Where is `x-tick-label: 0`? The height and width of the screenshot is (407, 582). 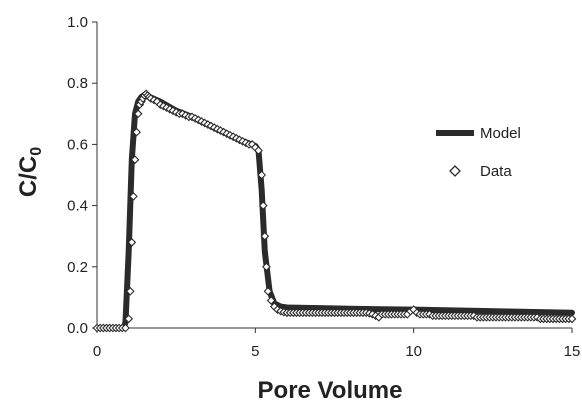
x-tick-label: 0 is located at coordinates (97, 351).